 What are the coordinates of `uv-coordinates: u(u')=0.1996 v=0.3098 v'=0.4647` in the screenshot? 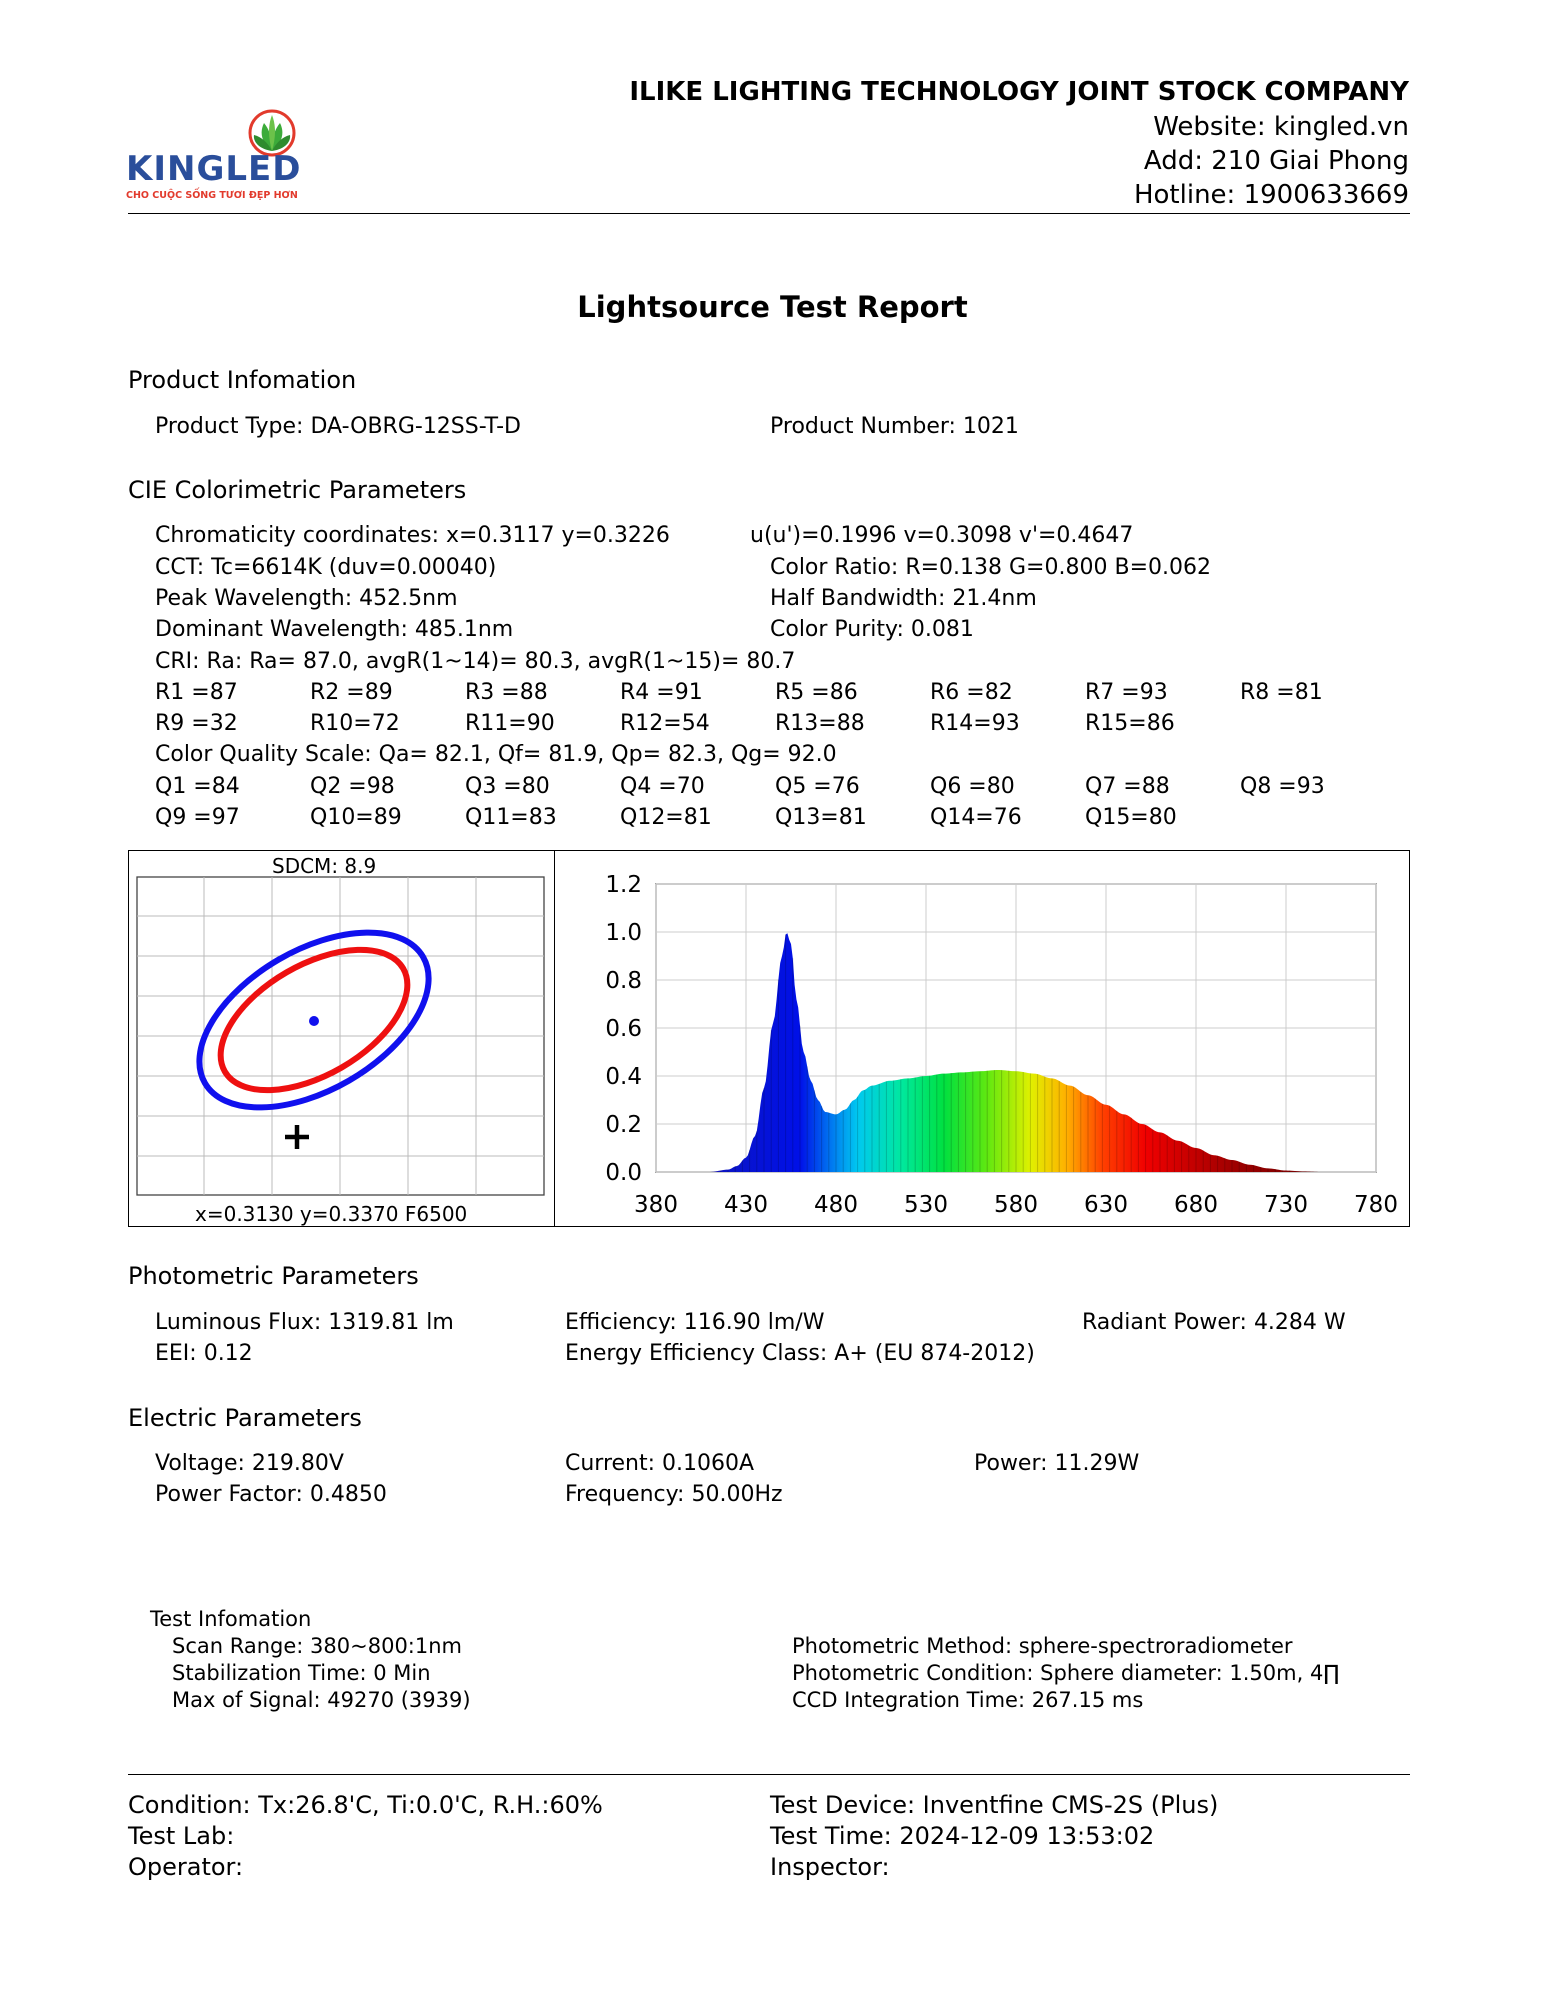 It's located at (942, 535).